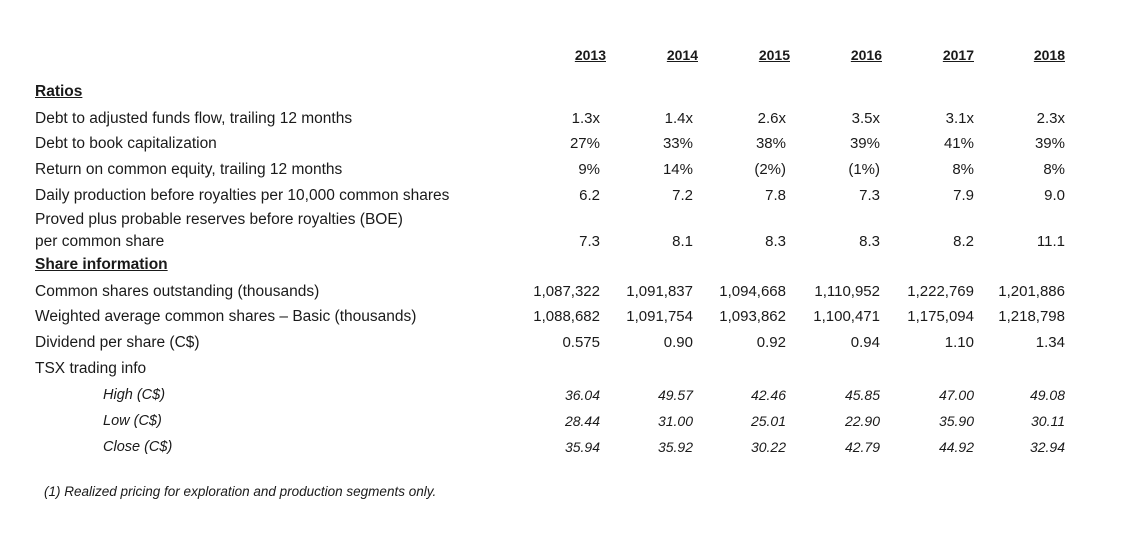  What do you see at coordinates (774, 55) in the screenshot?
I see `year-header-2015: 2015` at bounding box center [774, 55].